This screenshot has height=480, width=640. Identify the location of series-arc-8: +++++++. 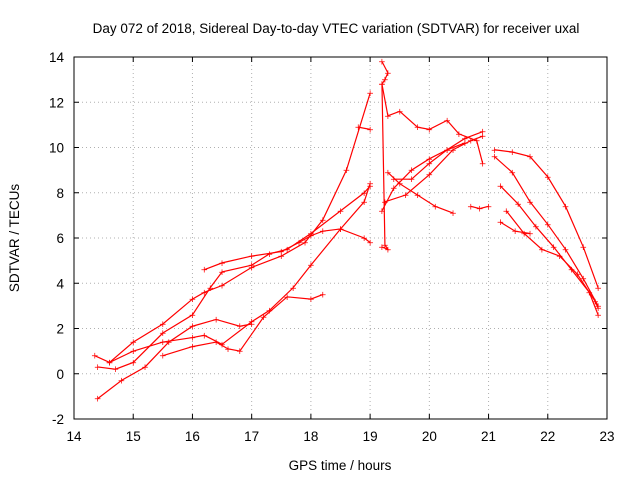
(432, 172).